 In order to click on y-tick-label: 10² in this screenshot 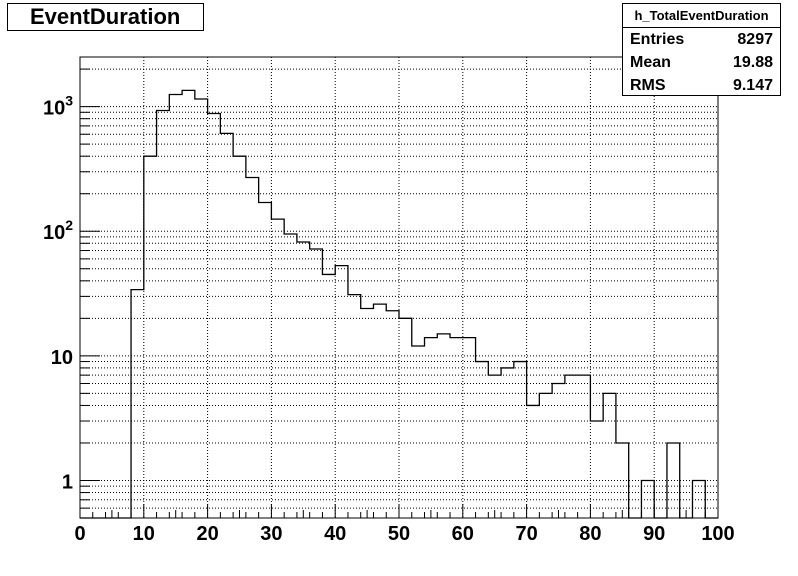, I will do `click(58, 230)`.